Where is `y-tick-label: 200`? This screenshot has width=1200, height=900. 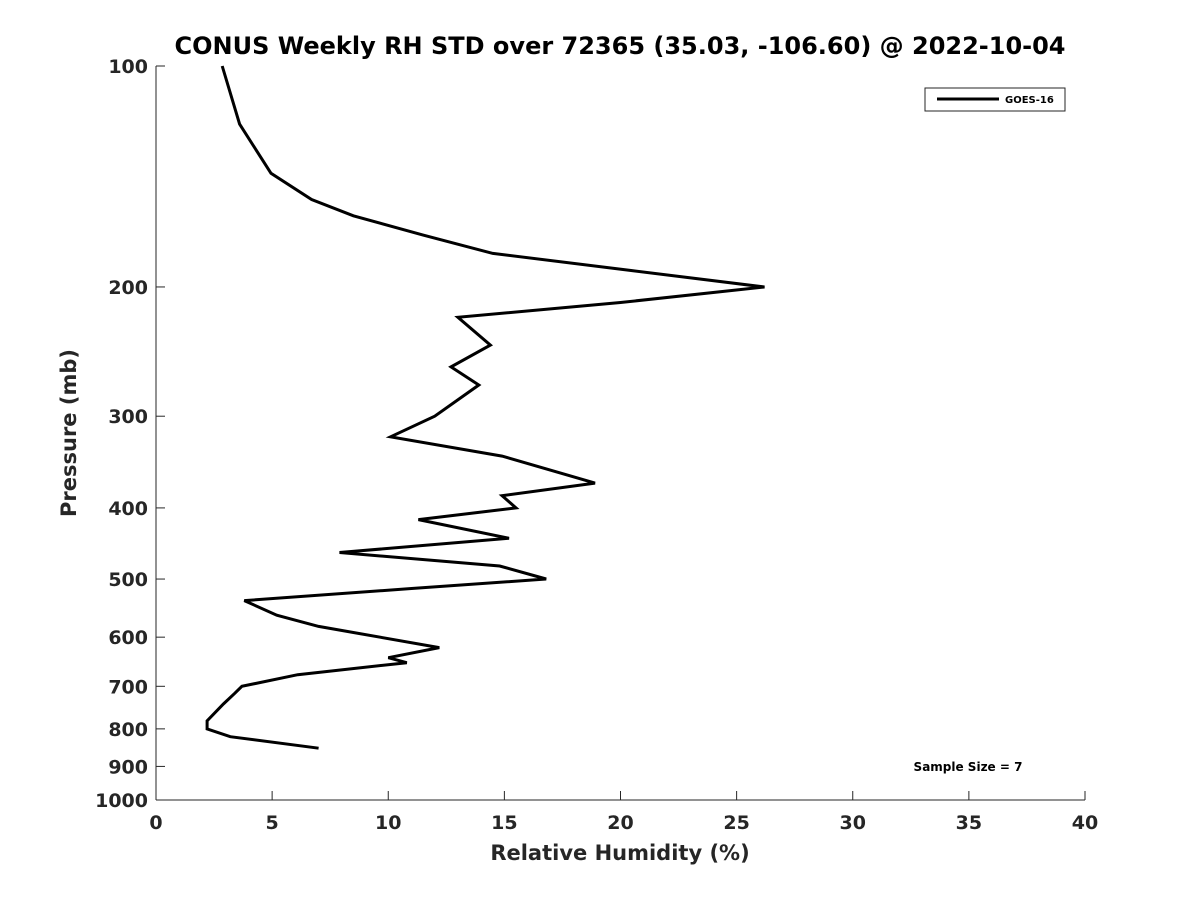 y-tick-label: 200 is located at coordinates (128, 288).